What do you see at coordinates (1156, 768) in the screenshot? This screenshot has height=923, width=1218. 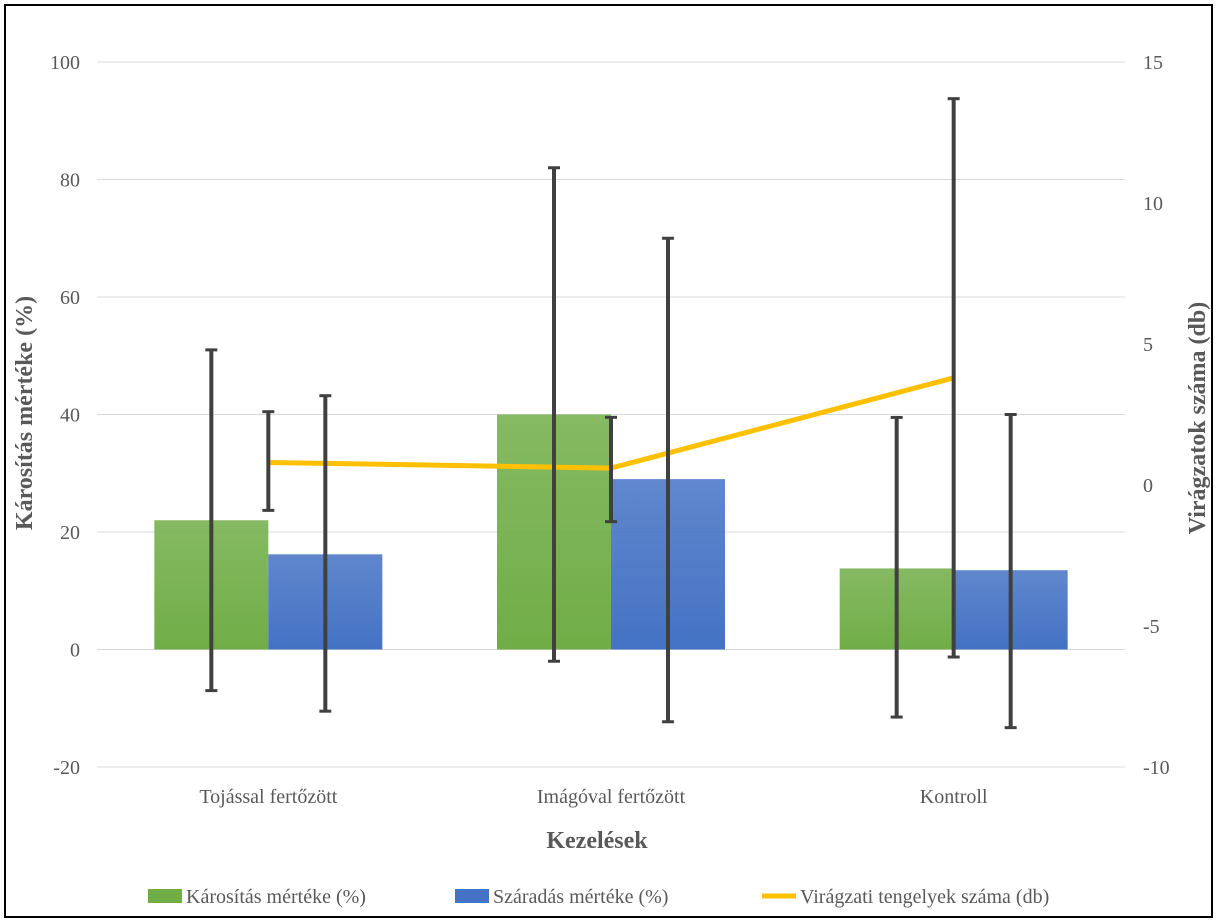 I see `y2-tick-label: -10` at bounding box center [1156, 768].